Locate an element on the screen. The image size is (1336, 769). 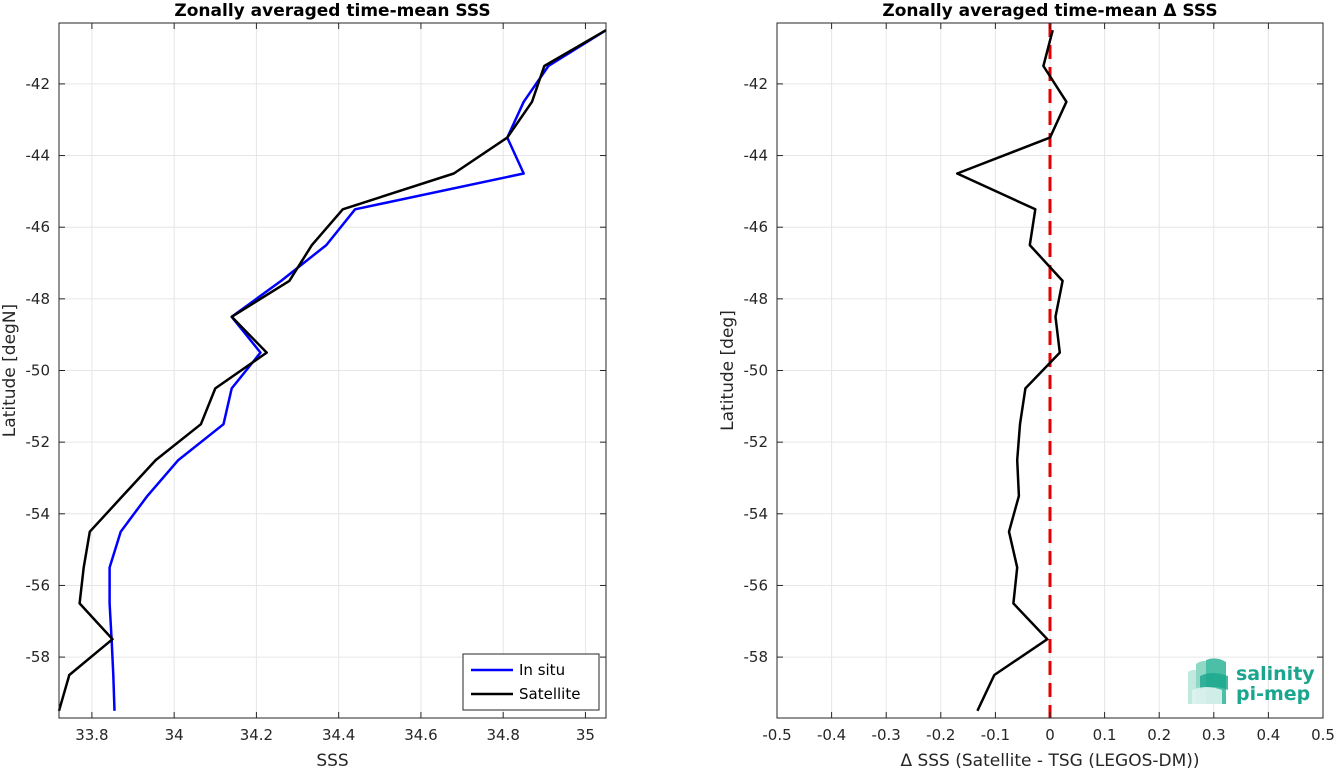
x-tick-label: 33.8 is located at coordinates (91, 735).